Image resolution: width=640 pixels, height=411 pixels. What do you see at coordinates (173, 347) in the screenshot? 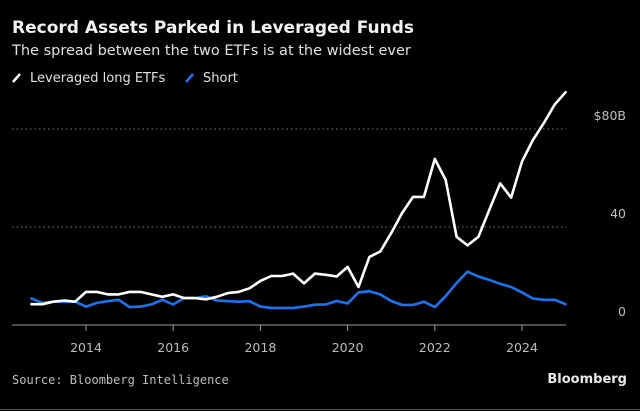
I see `x-tick-label: 2016` at bounding box center [173, 347].